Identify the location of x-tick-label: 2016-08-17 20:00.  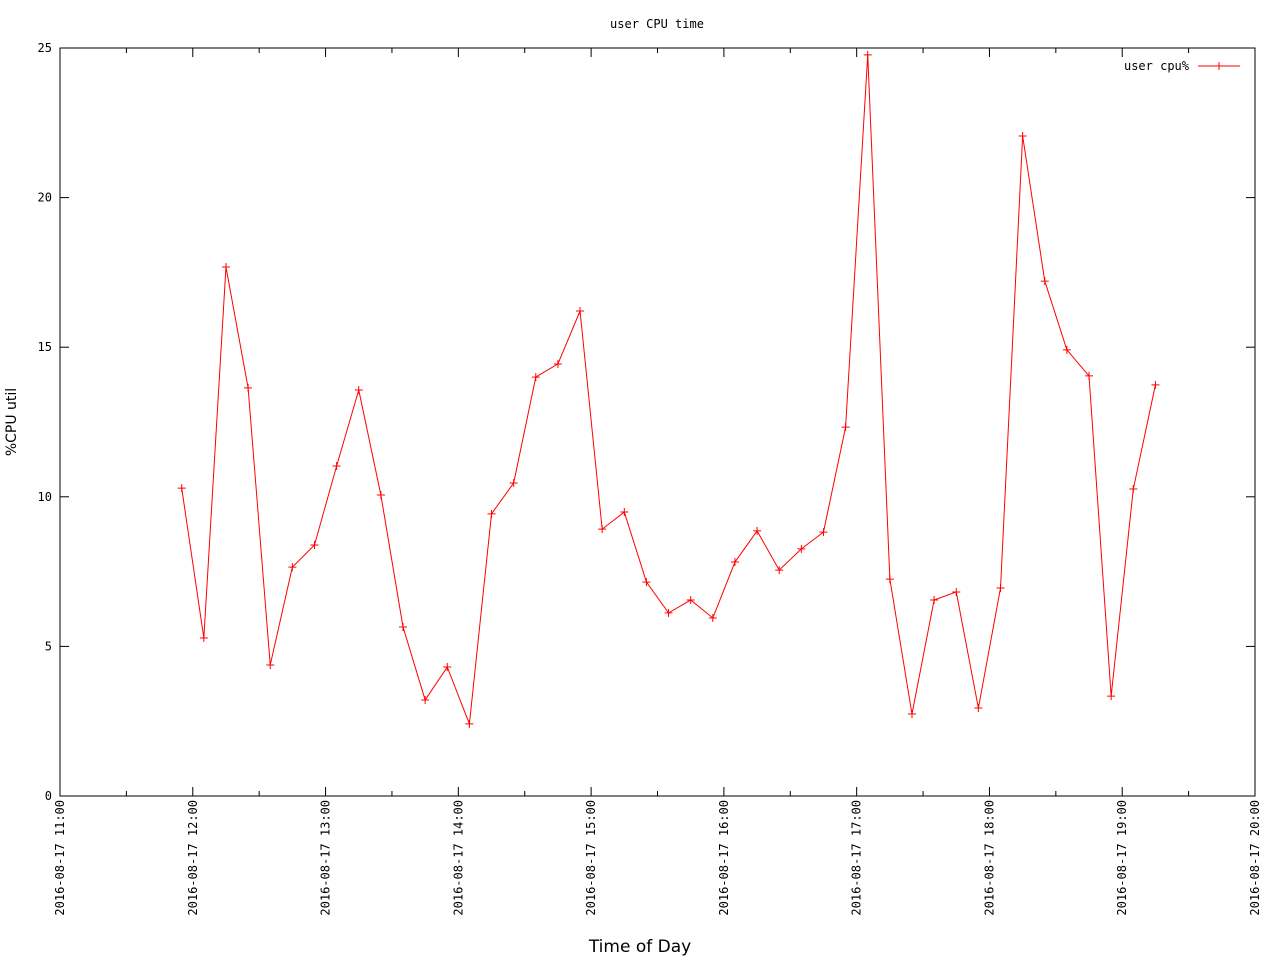
(1255, 858).